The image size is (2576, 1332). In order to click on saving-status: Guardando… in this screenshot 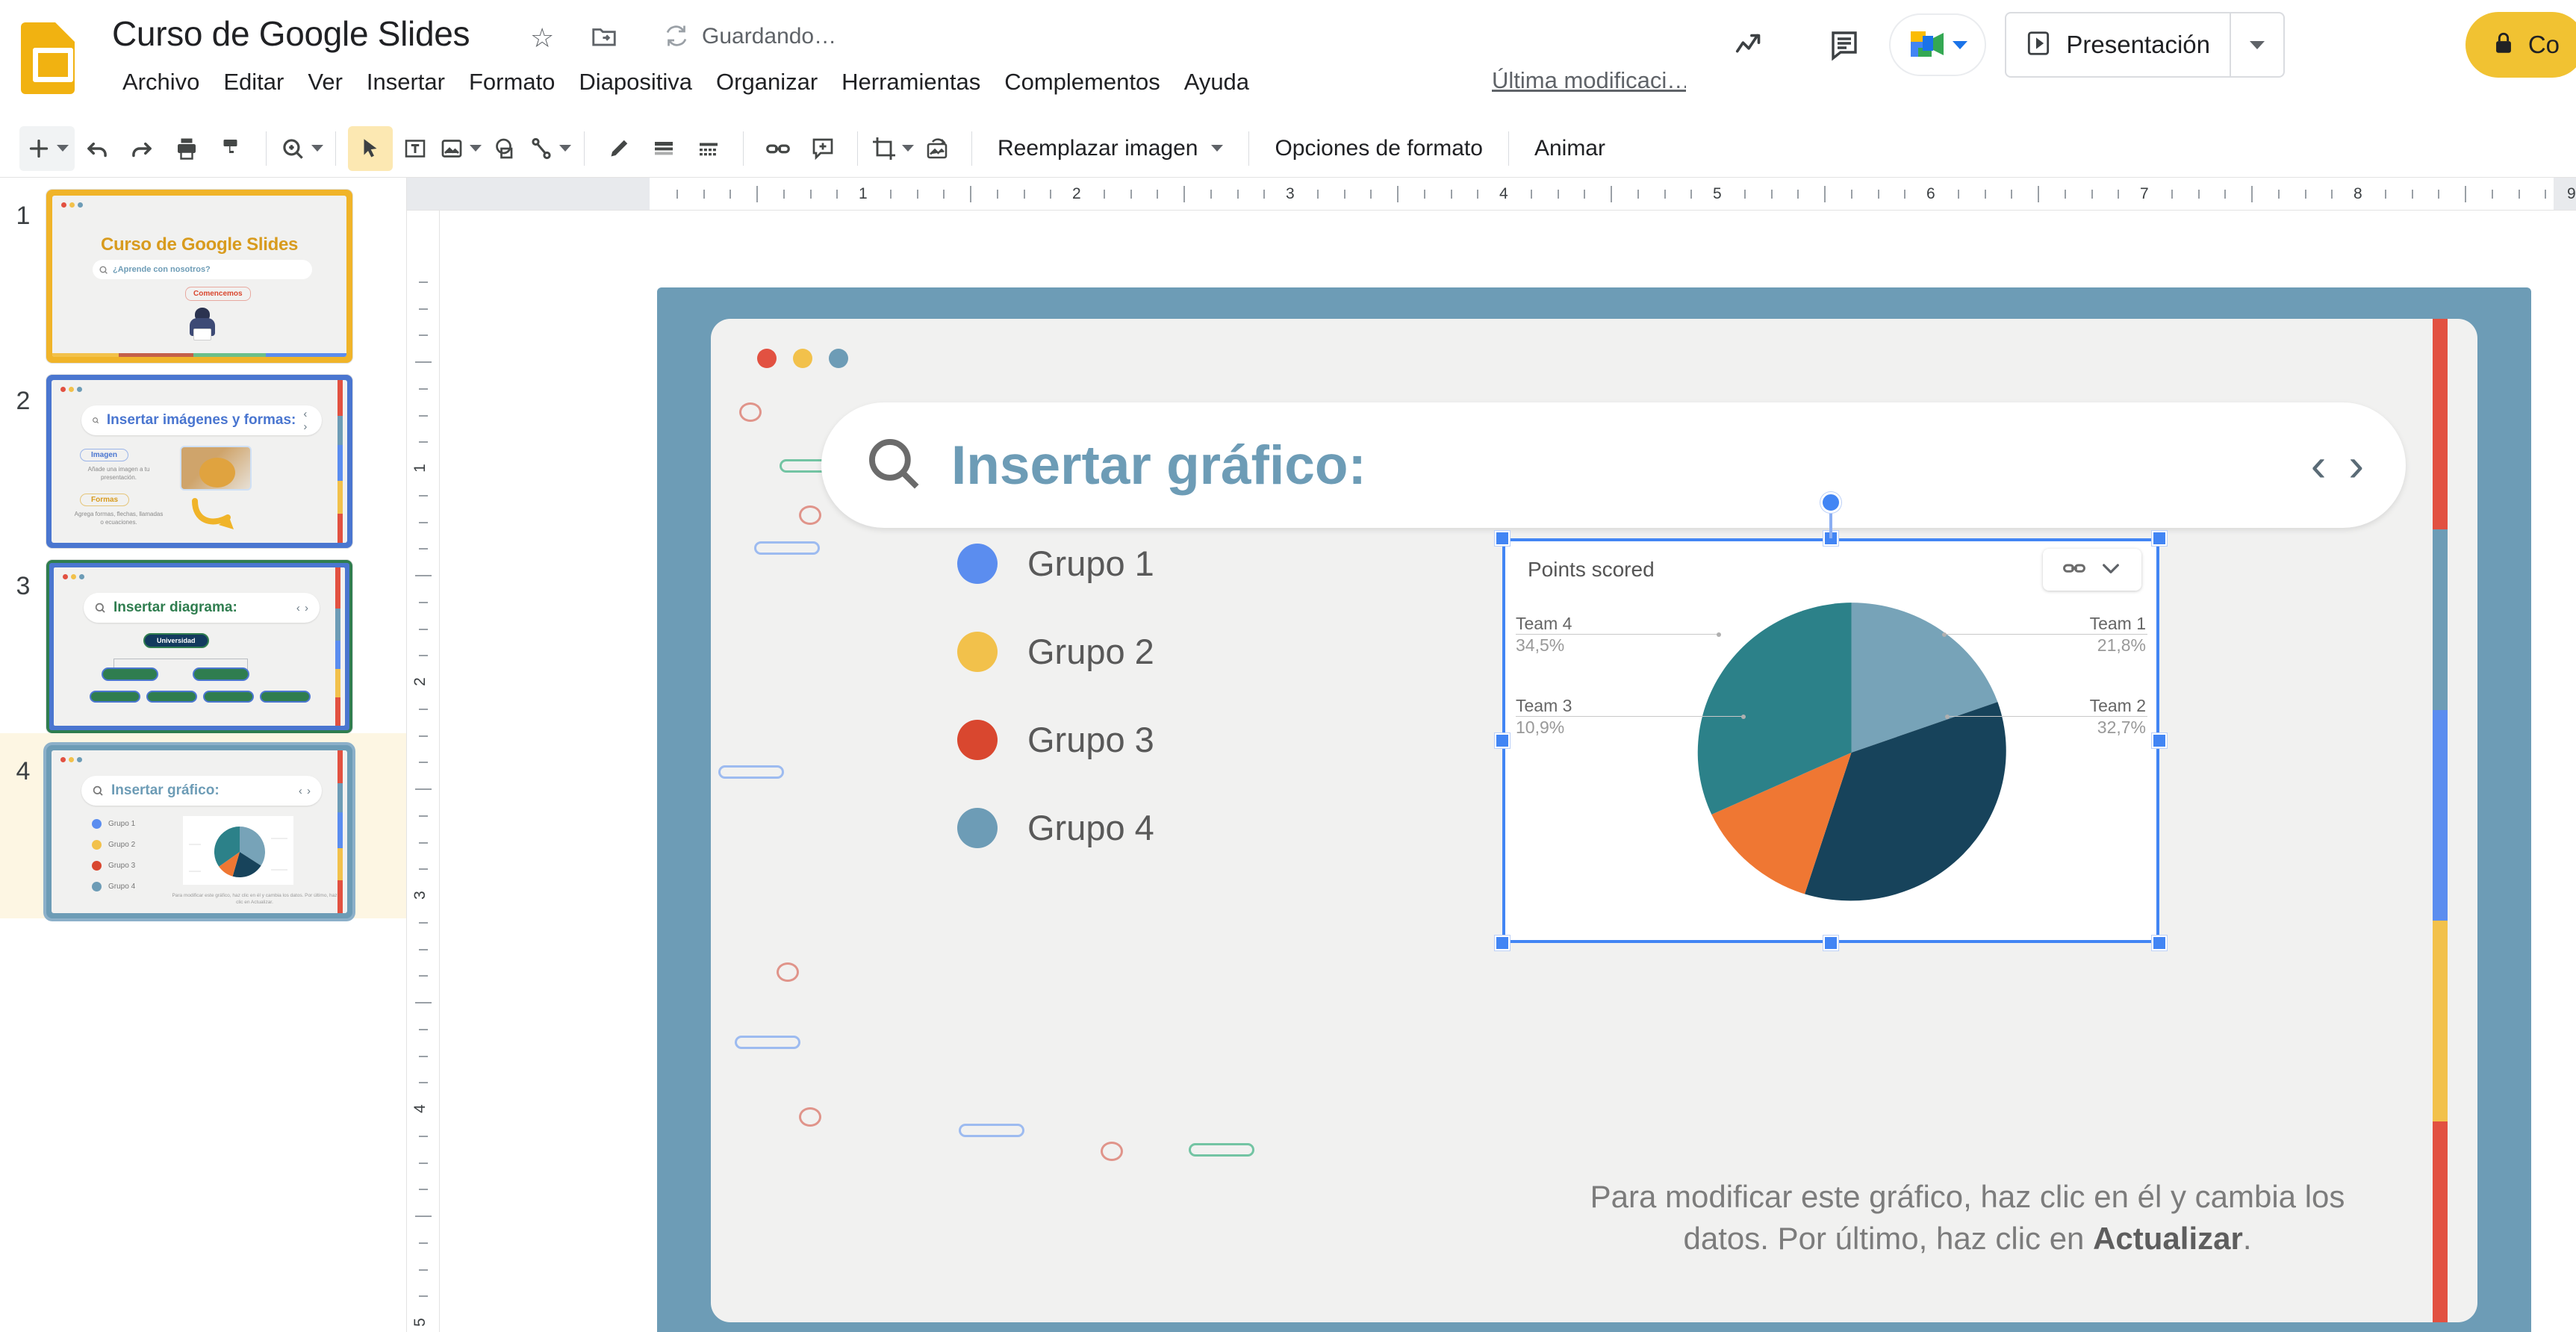, I will do `click(769, 36)`.